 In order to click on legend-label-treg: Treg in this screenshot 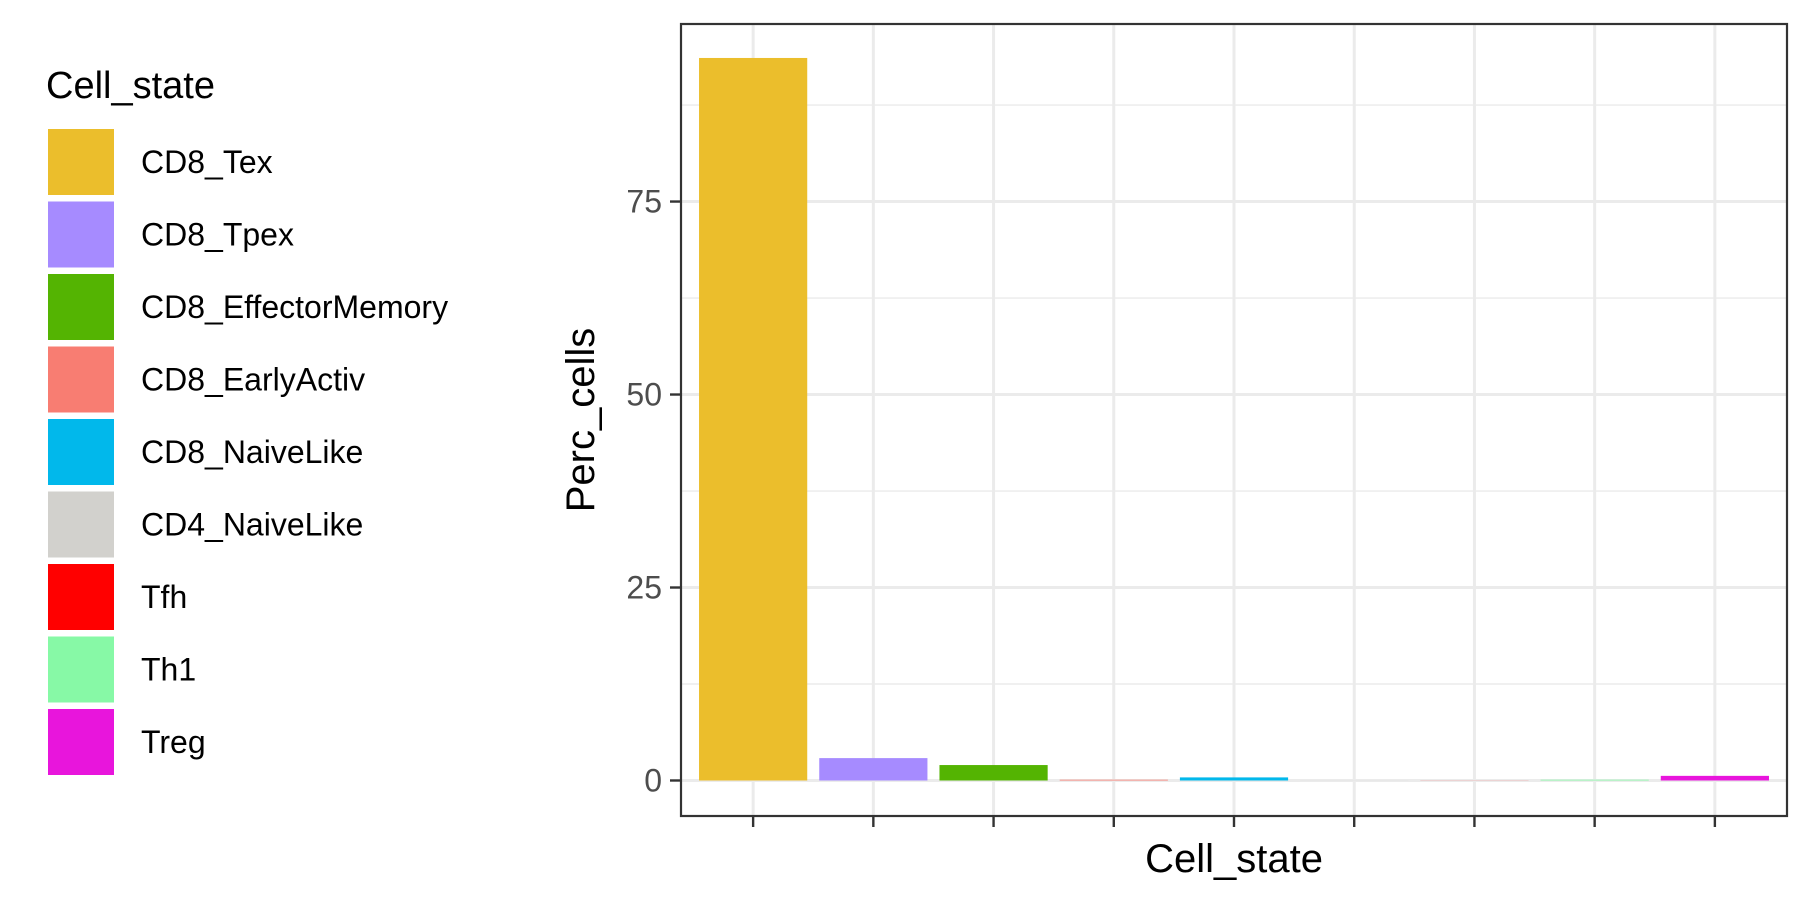, I will do `click(173, 742)`.